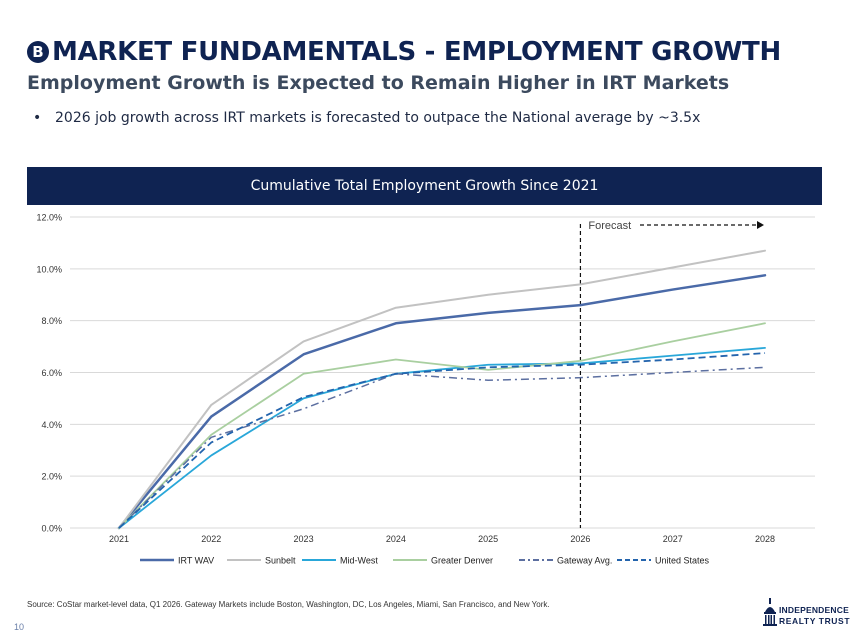 The image size is (850, 639). Describe the element at coordinates (770, 612) in the screenshot. I see `capitol-dome-icon` at that location.